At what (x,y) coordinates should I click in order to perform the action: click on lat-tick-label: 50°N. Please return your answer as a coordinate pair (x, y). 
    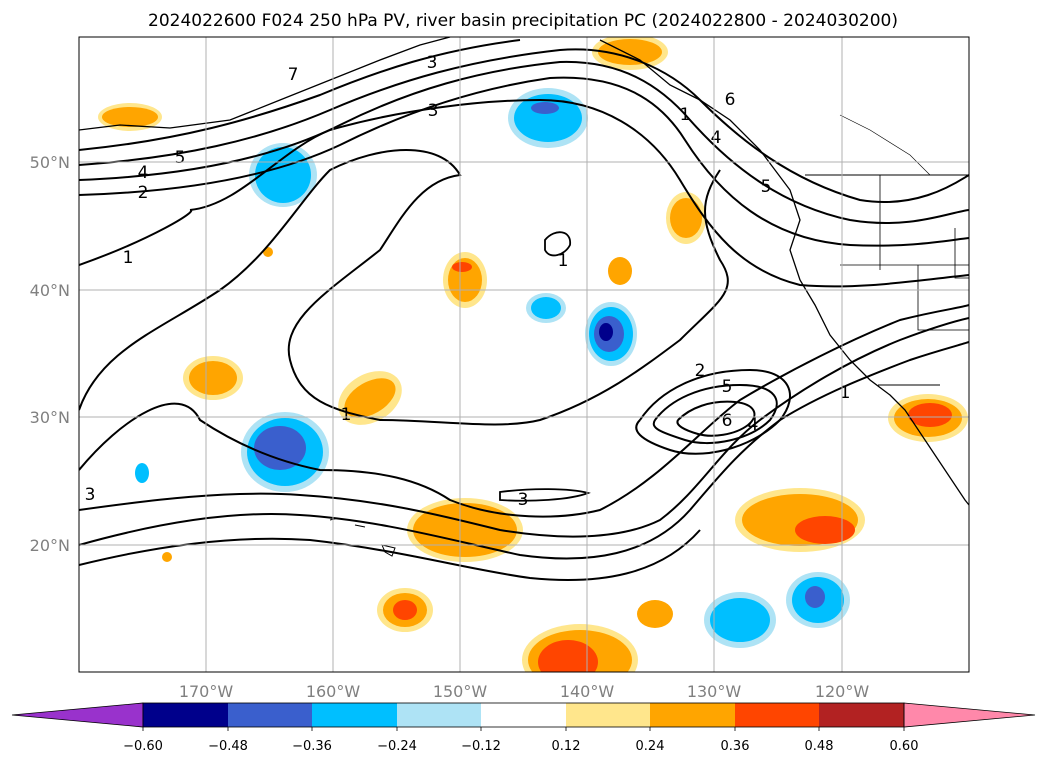
    Looking at the image, I should click on (50, 162).